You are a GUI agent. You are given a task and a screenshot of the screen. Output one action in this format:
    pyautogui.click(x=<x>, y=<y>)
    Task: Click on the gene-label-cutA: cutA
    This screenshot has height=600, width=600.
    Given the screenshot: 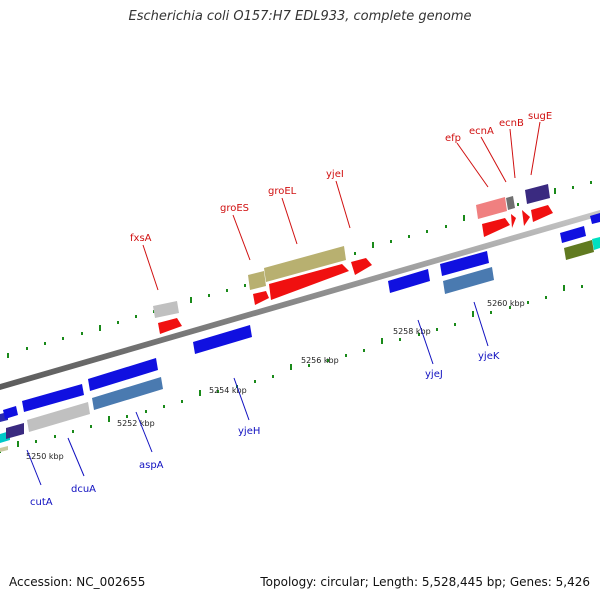 What is the action you would take?
    pyautogui.click(x=41, y=502)
    